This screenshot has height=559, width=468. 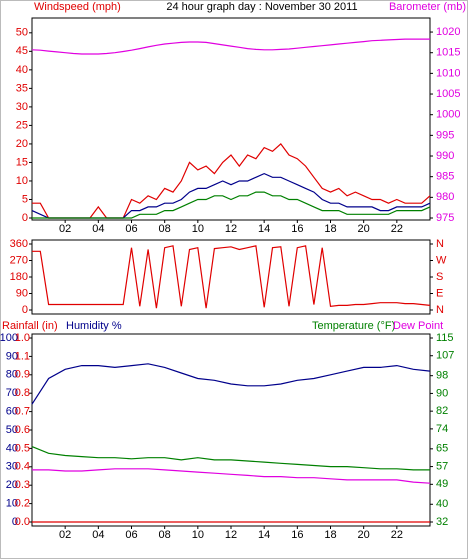 I want to click on plot-area, so click(x=231, y=277).